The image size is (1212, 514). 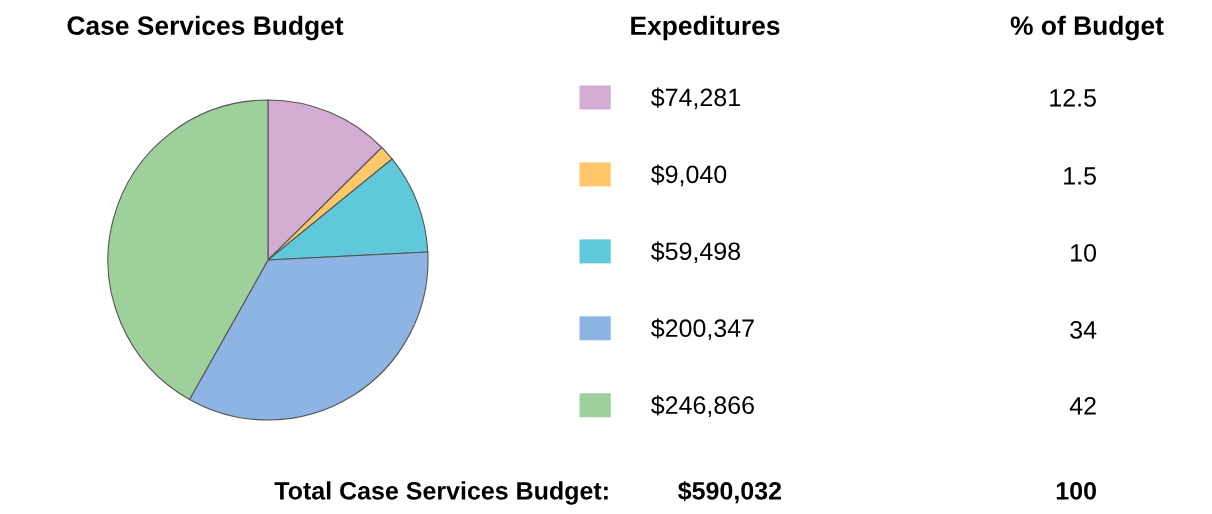 I want to click on legend-label: $74,281, so click(x=695, y=98).